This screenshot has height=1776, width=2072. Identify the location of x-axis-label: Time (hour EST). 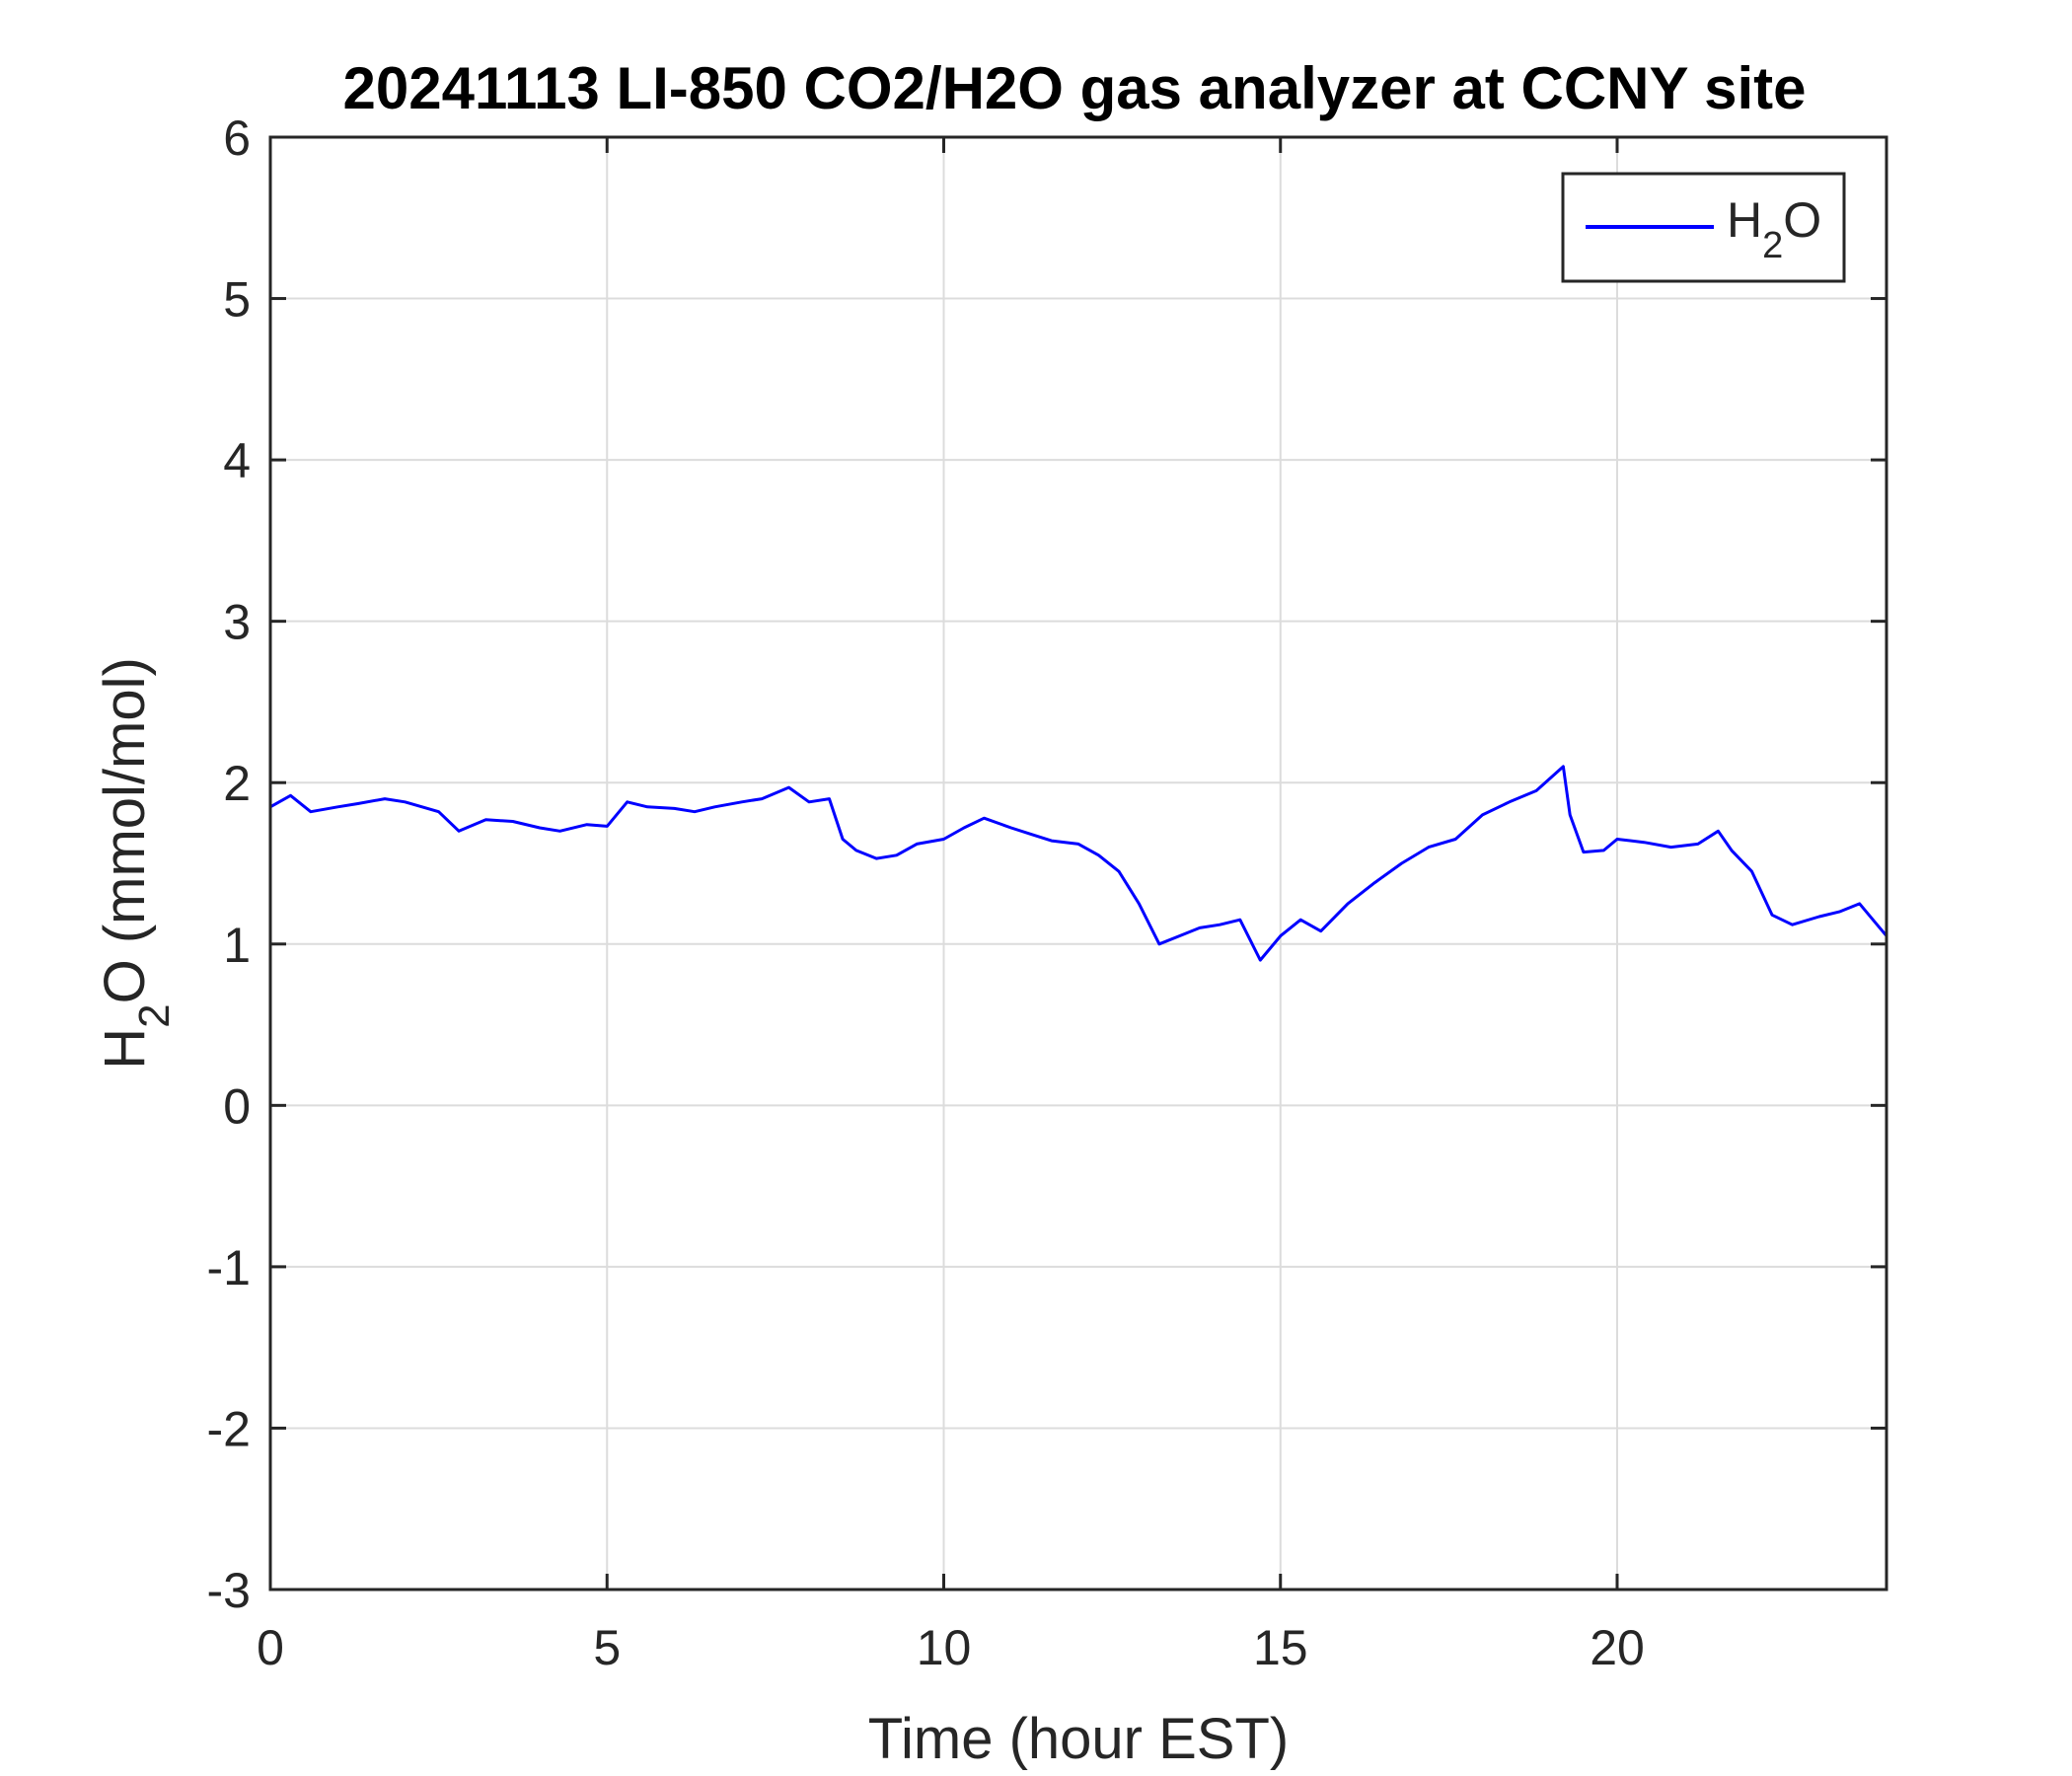
(1078, 1739).